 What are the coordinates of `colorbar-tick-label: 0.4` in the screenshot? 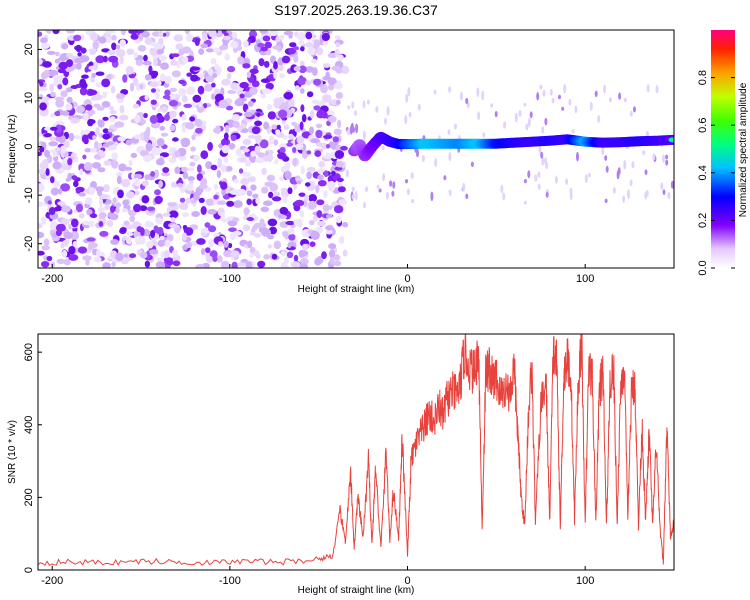 It's located at (703, 172).